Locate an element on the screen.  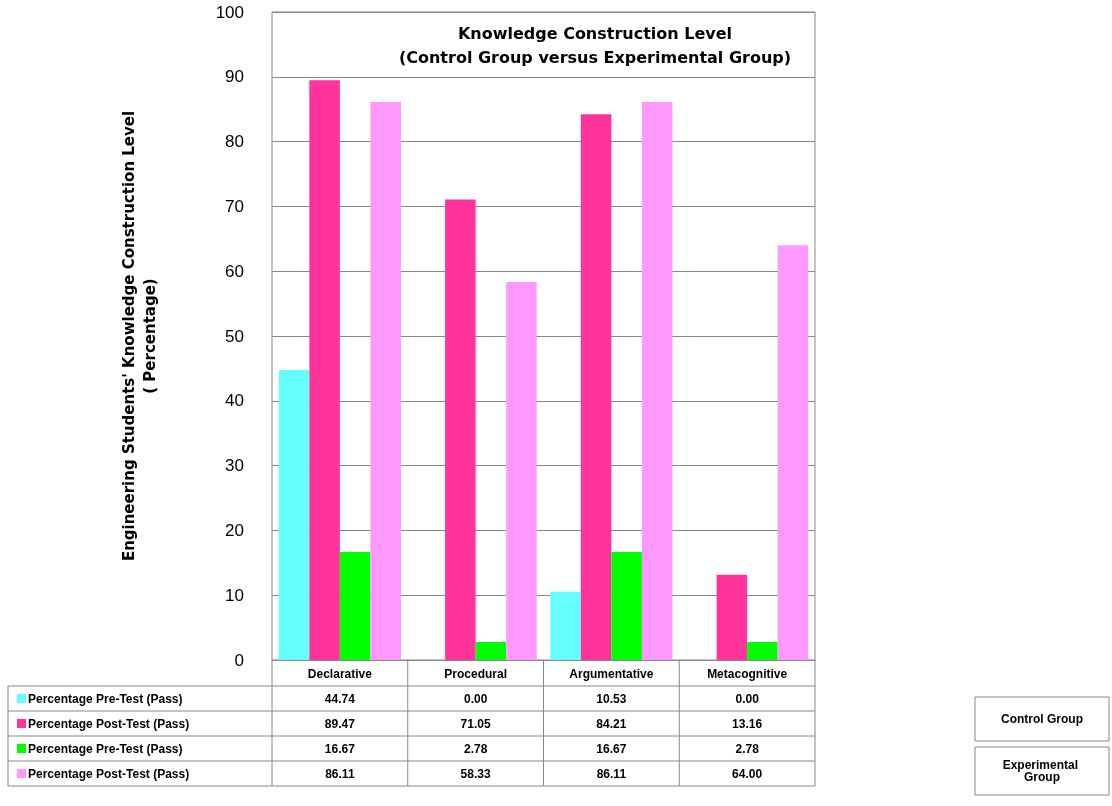
y-tick-label: 100 is located at coordinates (229, 12).